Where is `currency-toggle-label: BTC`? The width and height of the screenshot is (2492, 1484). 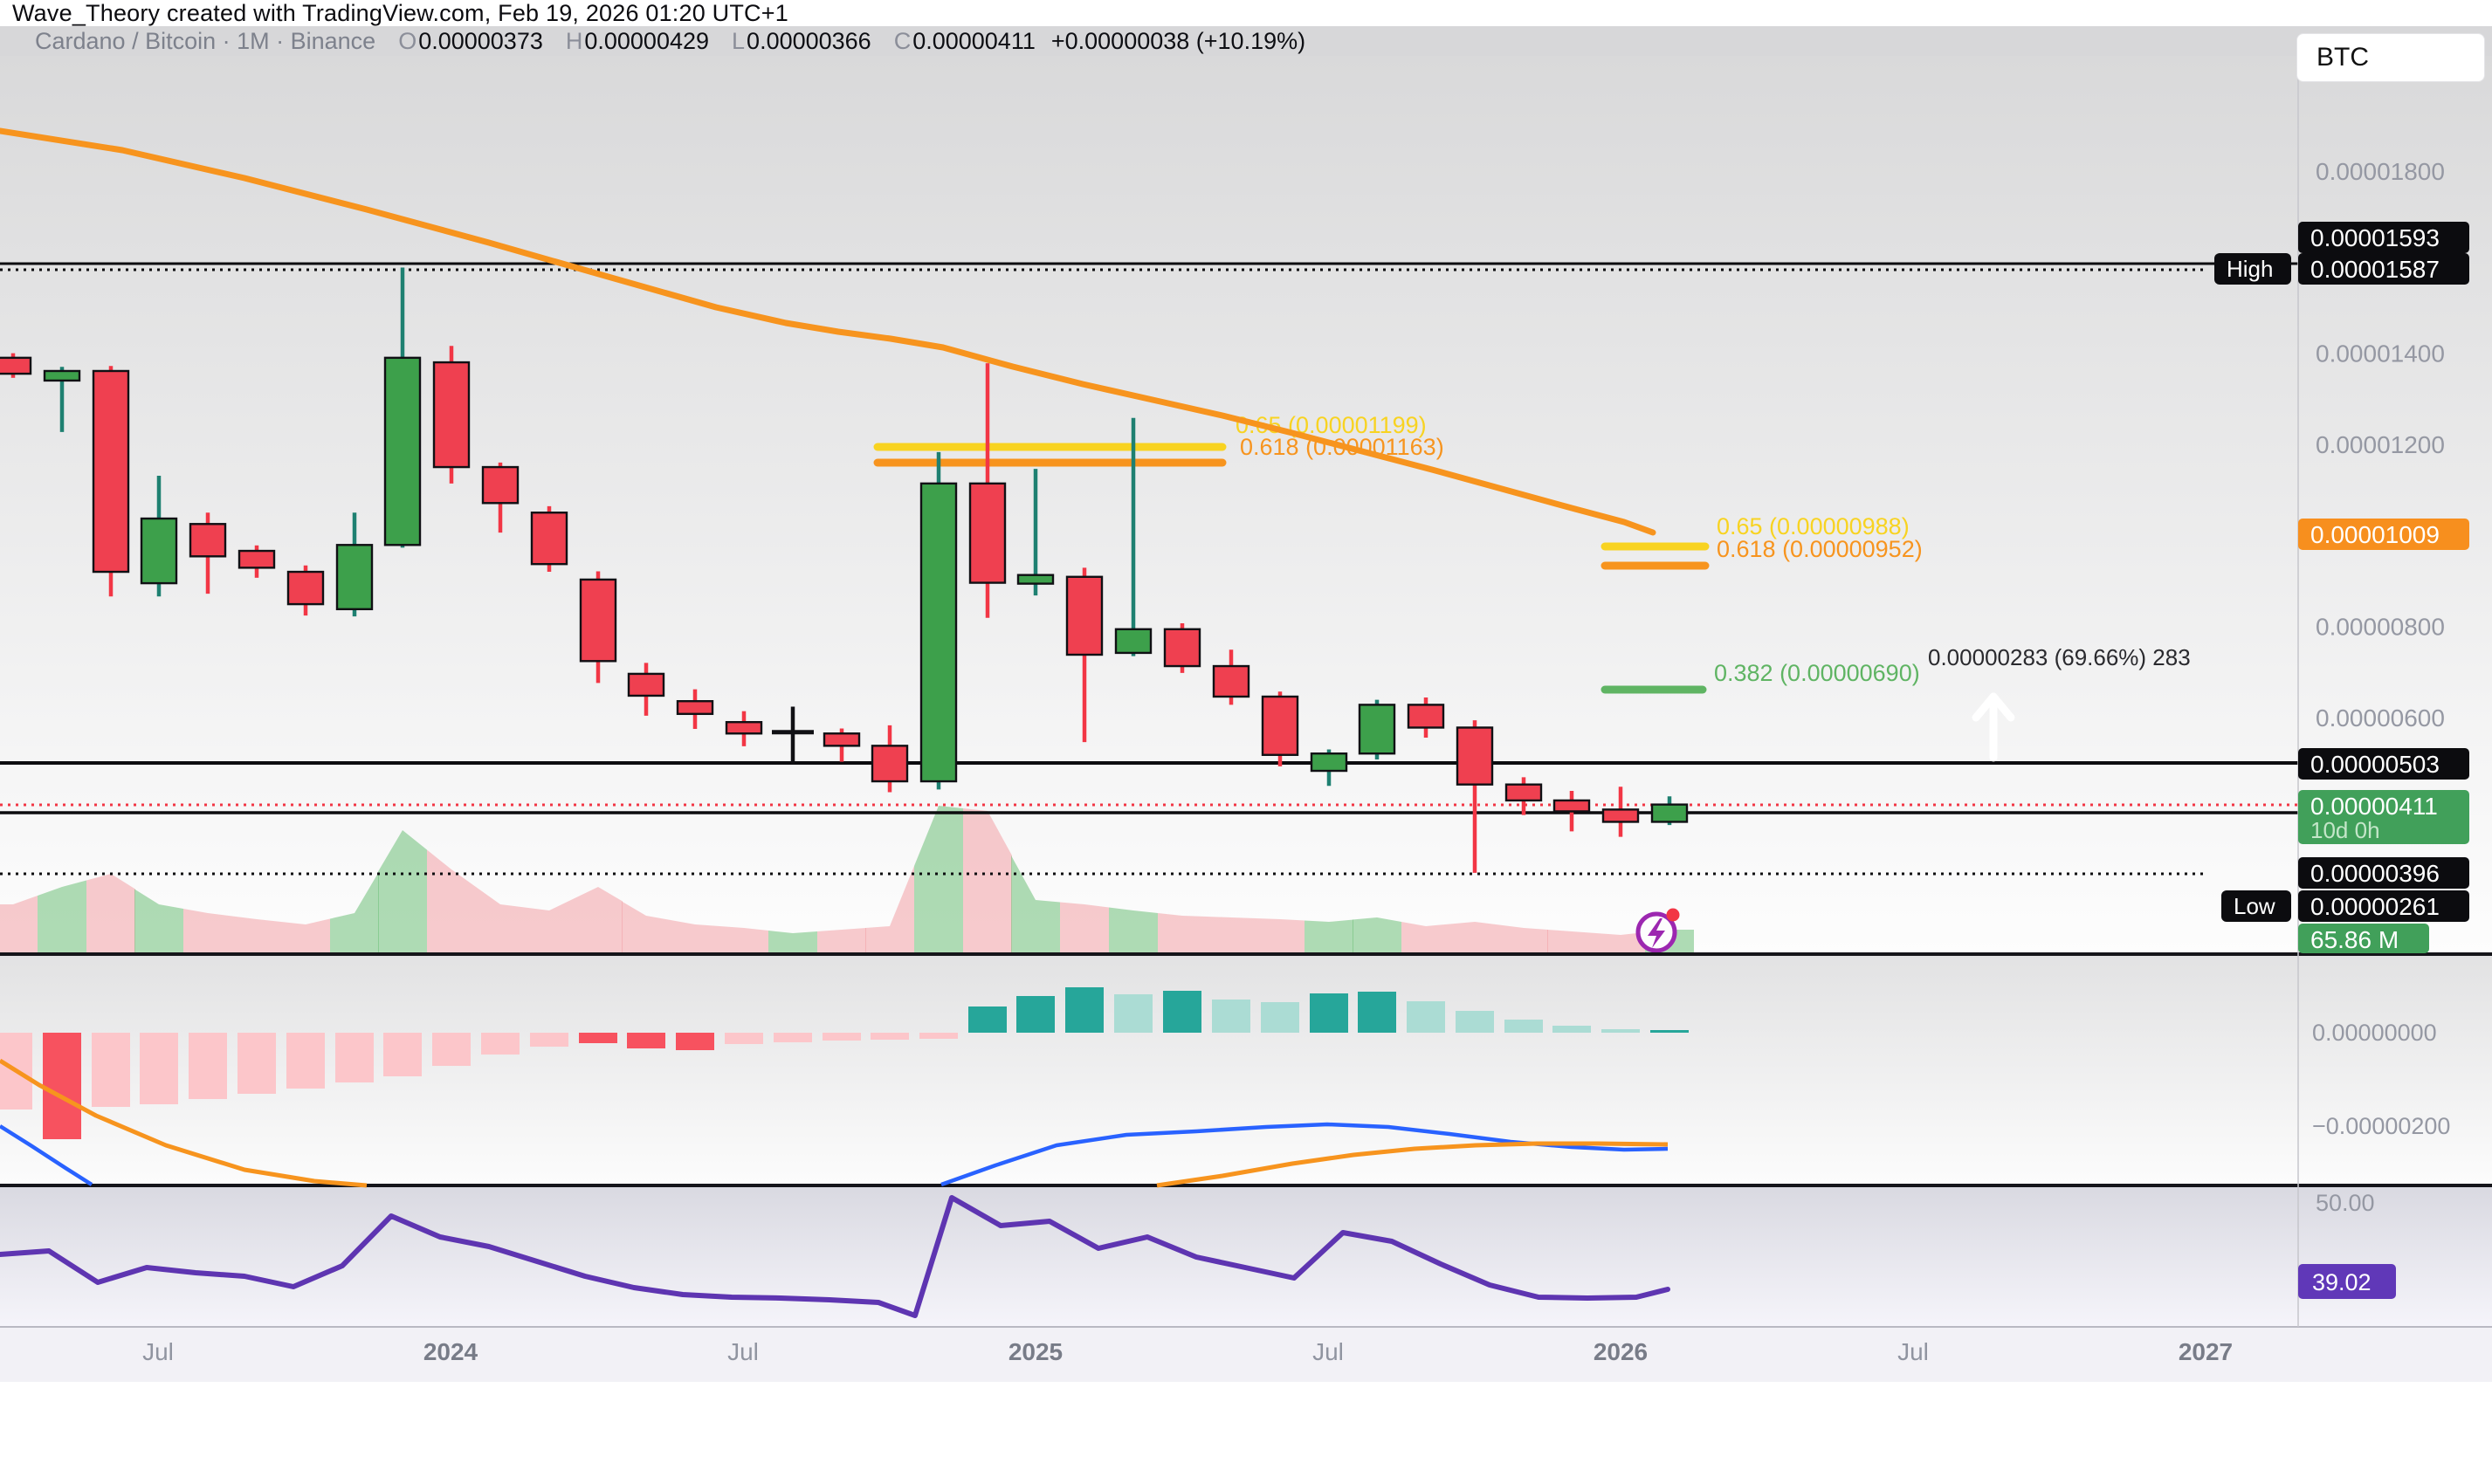 currency-toggle-label: BTC is located at coordinates (2343, 57).